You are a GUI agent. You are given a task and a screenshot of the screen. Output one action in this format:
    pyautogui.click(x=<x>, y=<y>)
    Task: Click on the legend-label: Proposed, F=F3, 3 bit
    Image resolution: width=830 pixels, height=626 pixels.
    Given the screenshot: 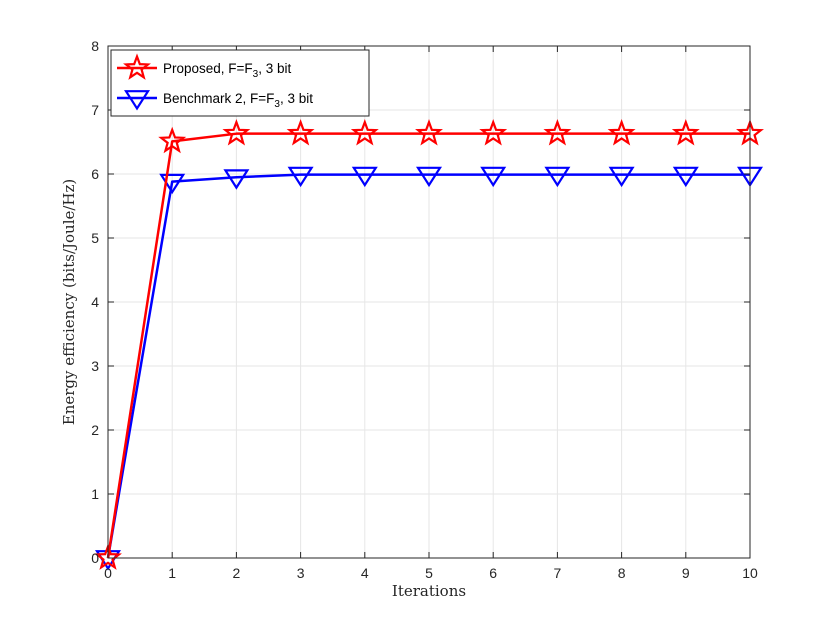 What is the action you would take?
    pyautogui.click(x=227, y=70)
    